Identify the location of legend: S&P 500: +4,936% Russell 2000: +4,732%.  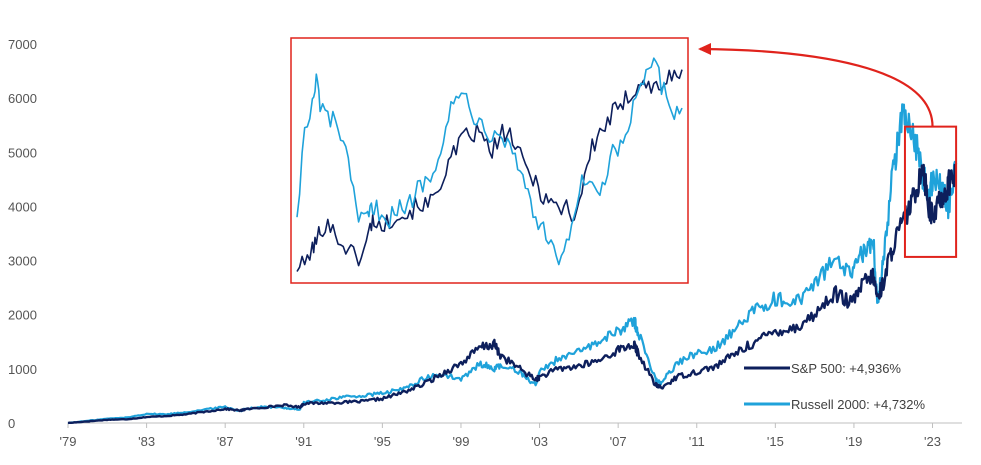
(835, 386).